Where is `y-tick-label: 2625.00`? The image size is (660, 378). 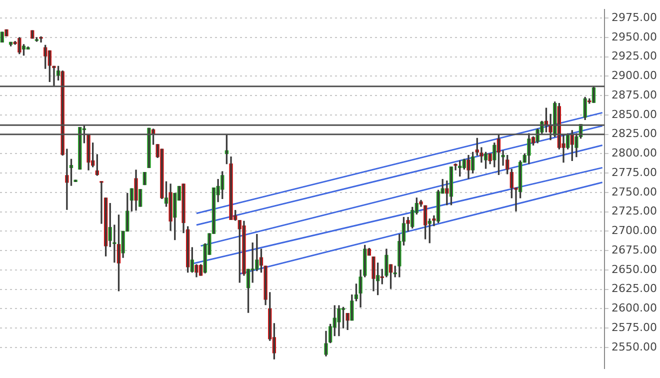
y-tick-label: 2625.00 is located at coordinates (635, 289).